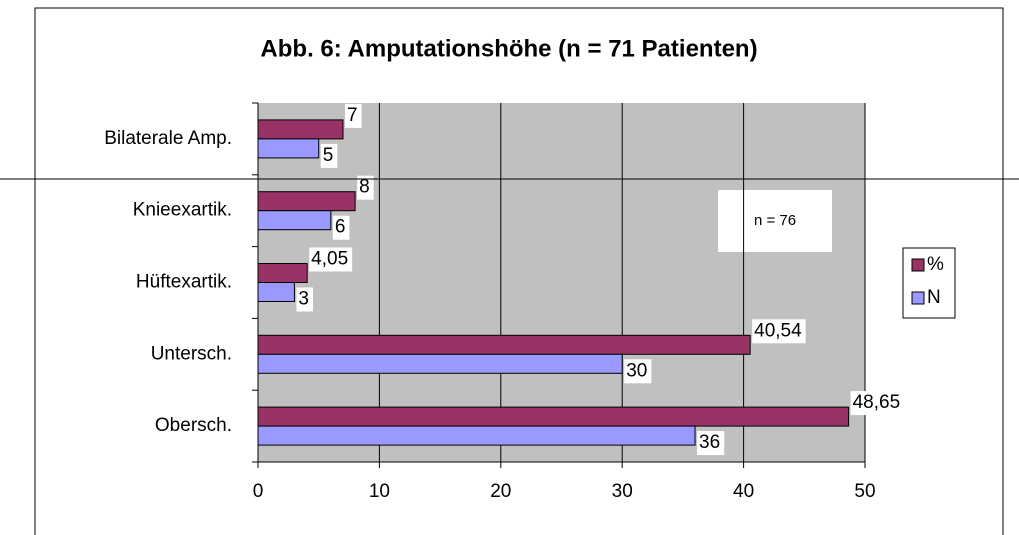 The width and height of the screenshot is (1019, 535). I want to click on annotation: n = 76, so click(775, 220).